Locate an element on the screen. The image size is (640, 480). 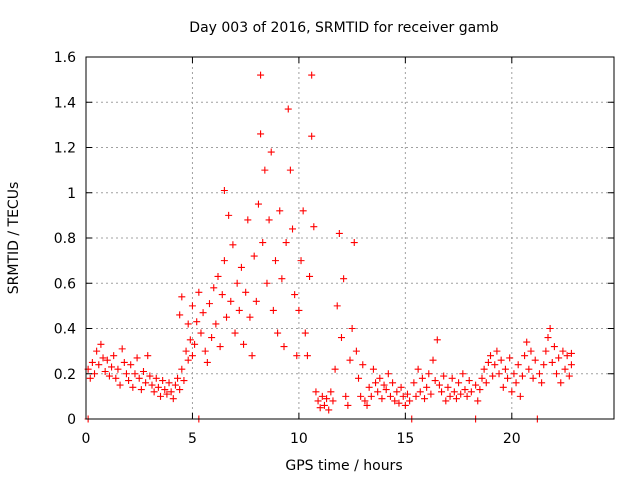
x-tick-label: 10 is located at coordinates (299, 439).